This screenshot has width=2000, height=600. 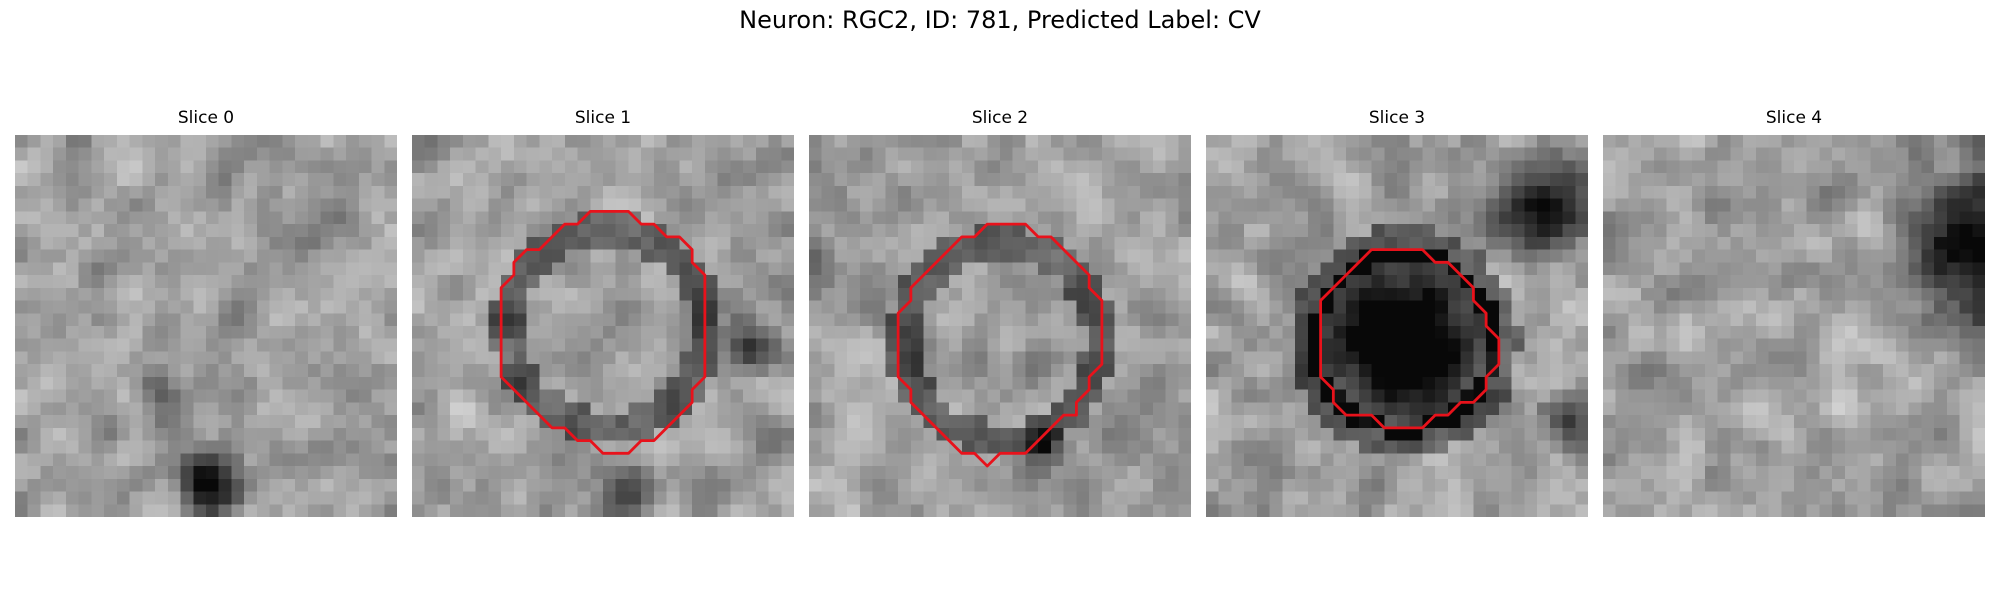 I want to click on slice-title-4: Slice 4, so click(x=1794, y=118).